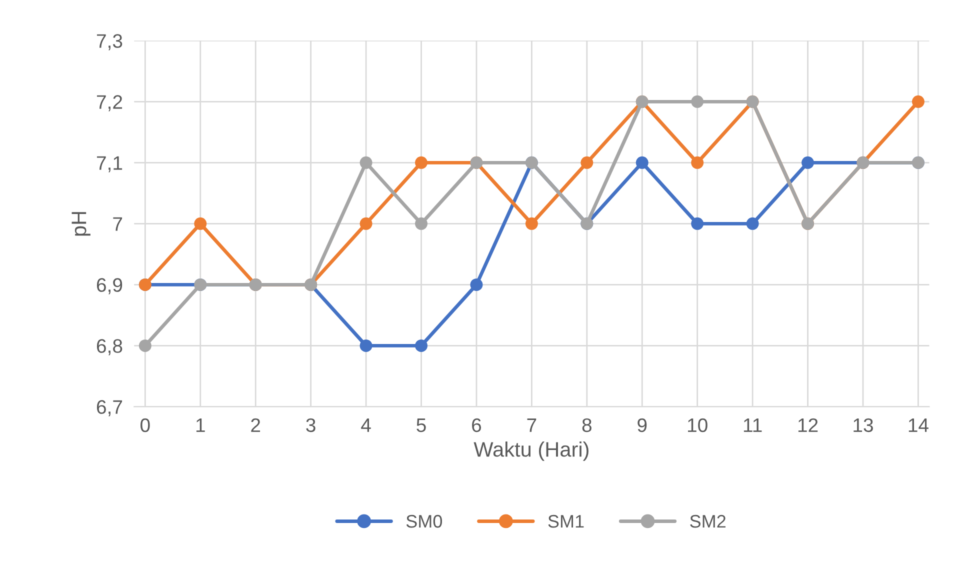 The image size is (958, 581). I want to click on y-axis-title: pH, so click(81, 224).